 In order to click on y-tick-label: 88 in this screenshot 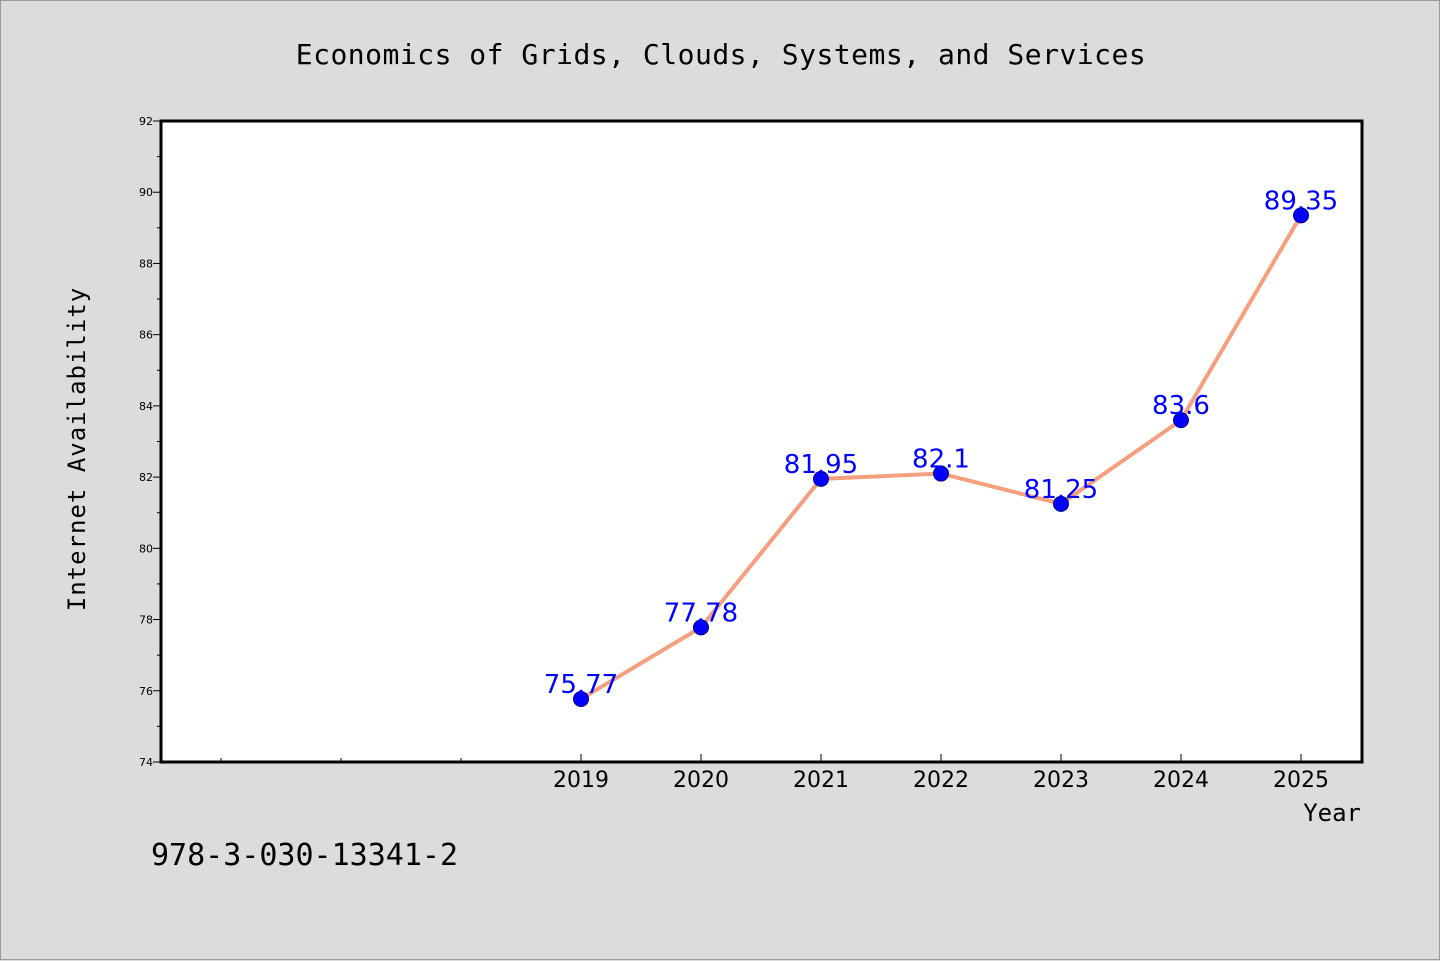, I will do `click(146, 263)`.